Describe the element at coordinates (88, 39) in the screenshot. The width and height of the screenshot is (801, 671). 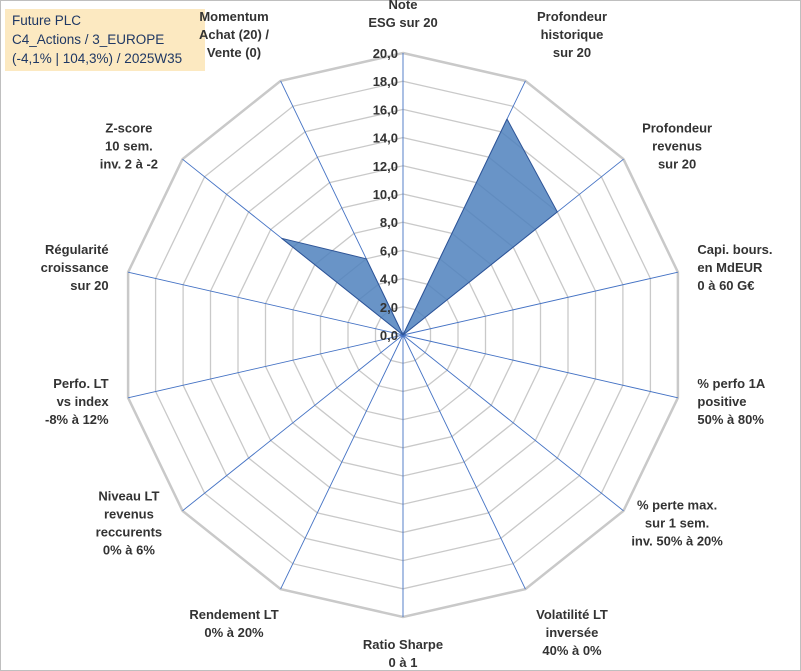
I see `category-label: C4_Actions / 3_EUROPE` at that location.